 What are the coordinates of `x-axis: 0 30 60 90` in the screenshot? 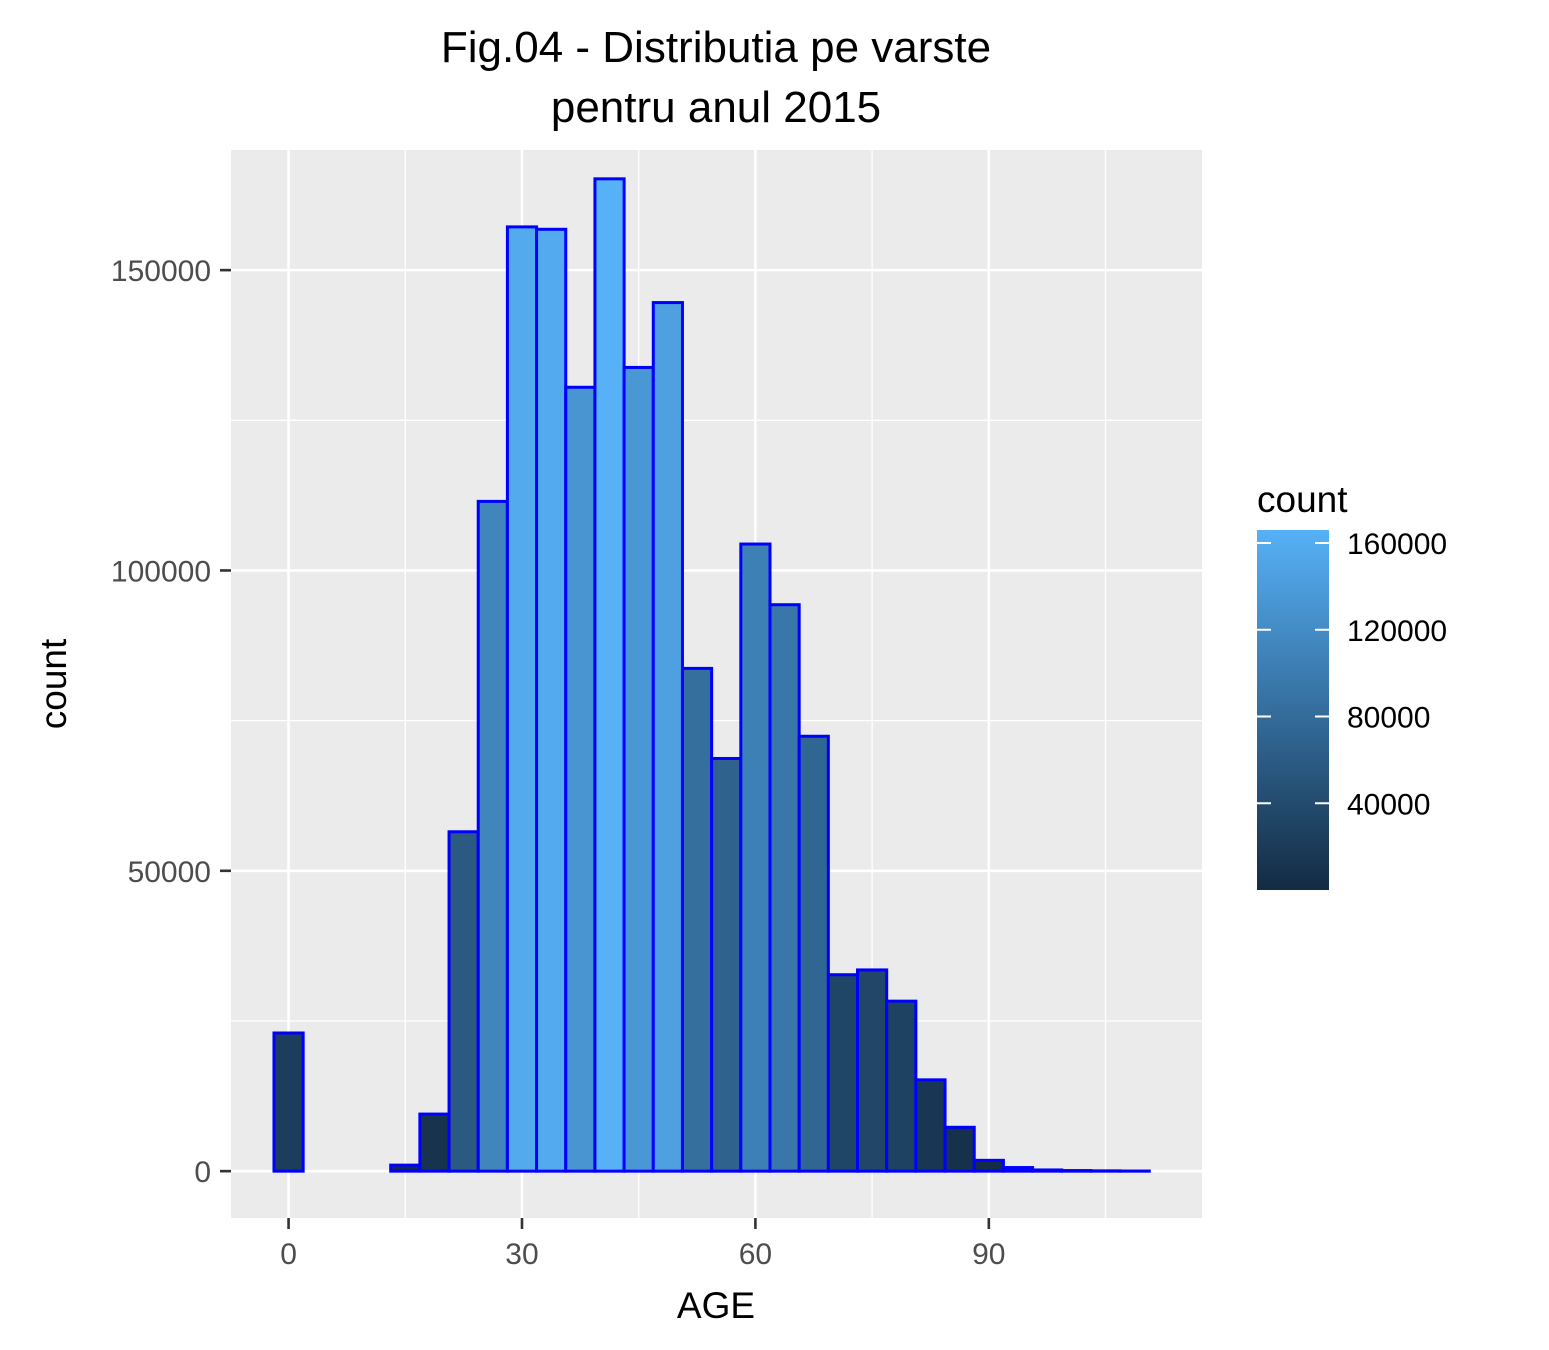 It's located at (643, 1244).